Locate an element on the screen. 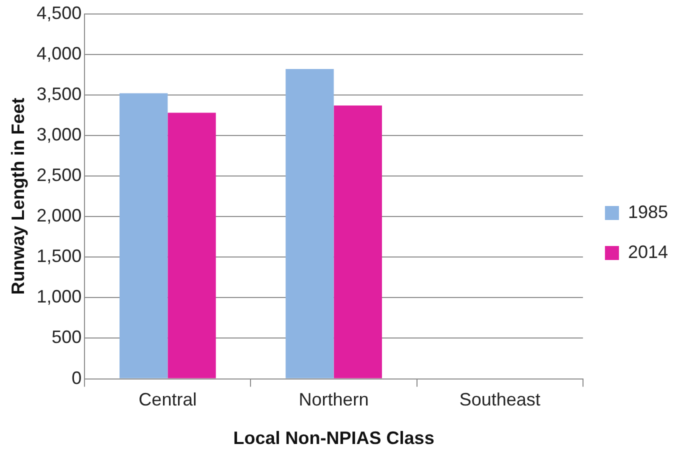 This screenshot has width=688, height=460. legend-label: 2014 is located at coordinates (648, 252).